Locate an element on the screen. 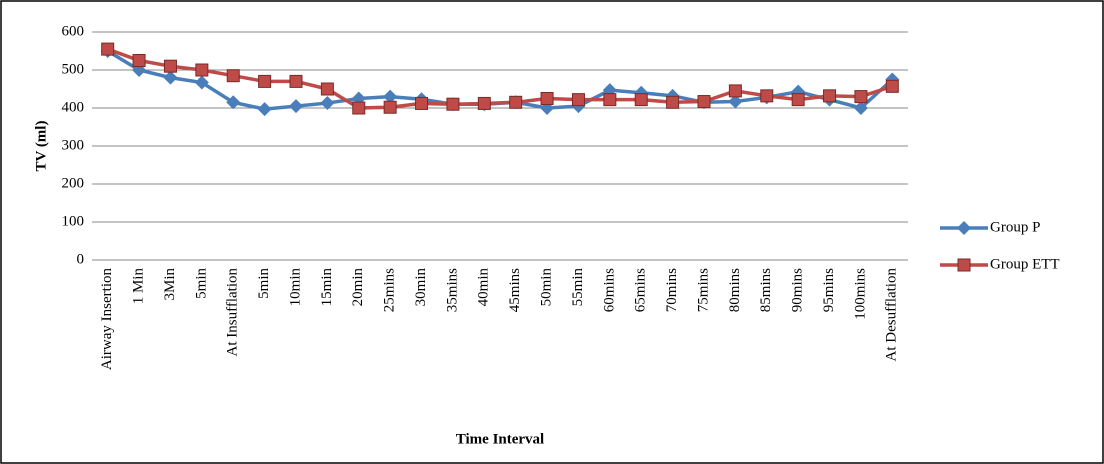 This screenshot has height=464, width=1104. y-tick-label: 300 is located at coordinates (73, 145).